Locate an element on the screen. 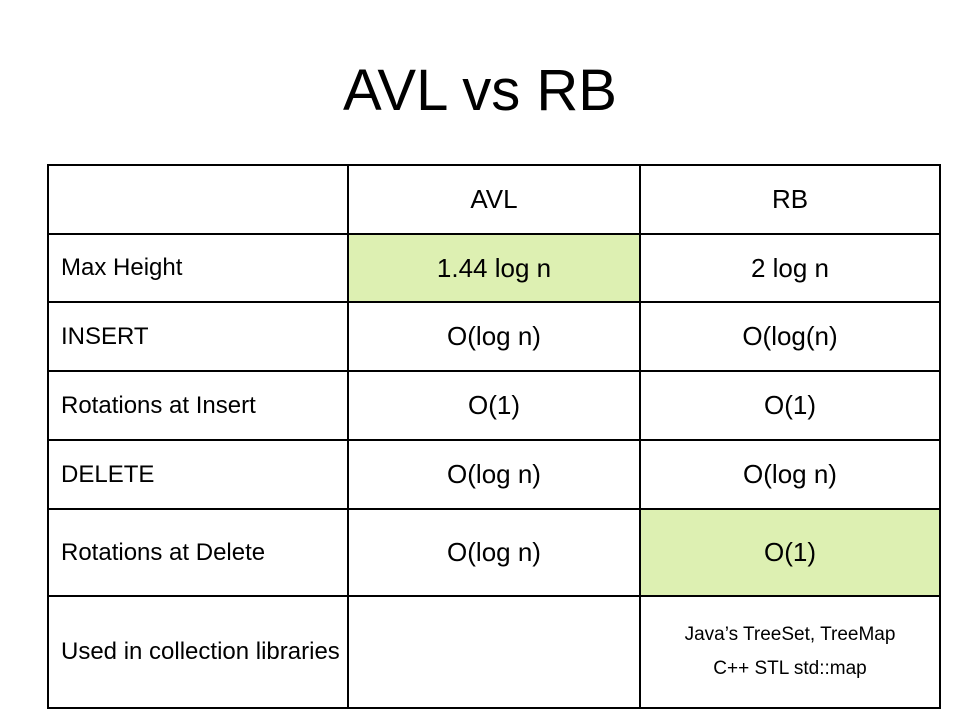  table-row: DELETE O(log n) O(log n) is located at coordinates (494, 474).